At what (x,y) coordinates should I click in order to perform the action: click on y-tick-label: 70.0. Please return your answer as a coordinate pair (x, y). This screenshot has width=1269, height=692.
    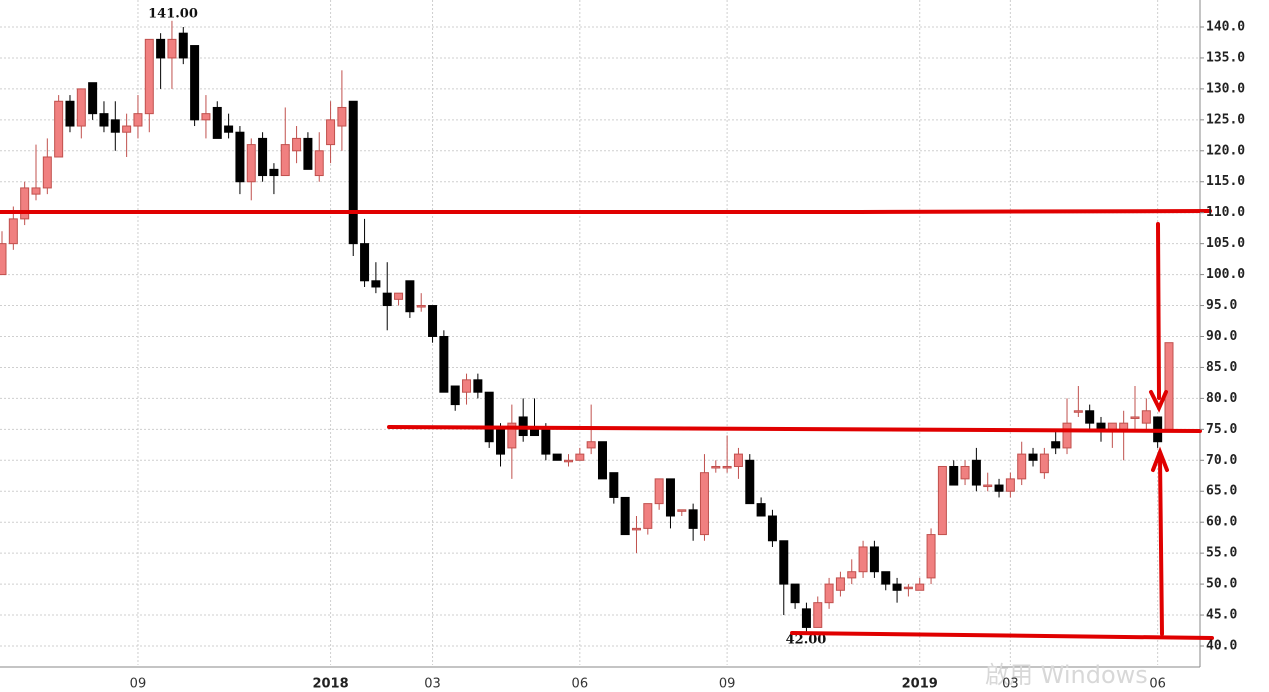
    Looking at the image, I should click on (1221, 460).